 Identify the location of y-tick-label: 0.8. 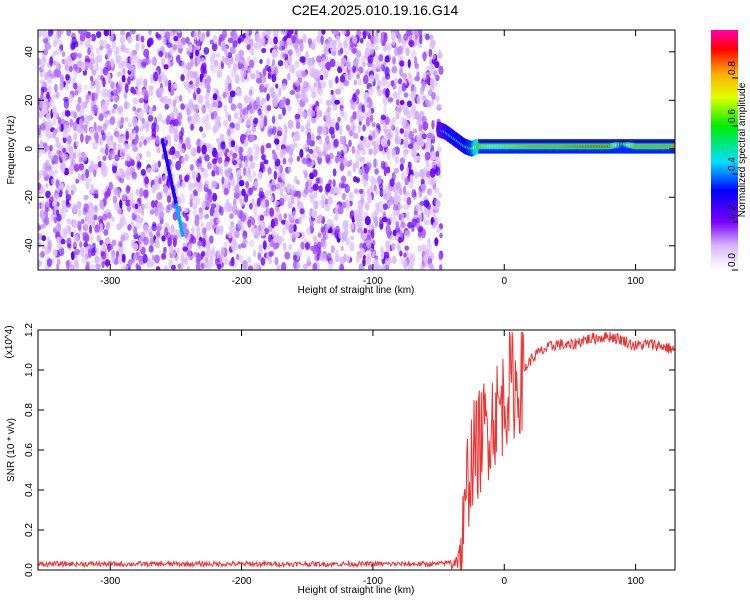
(29, 410).